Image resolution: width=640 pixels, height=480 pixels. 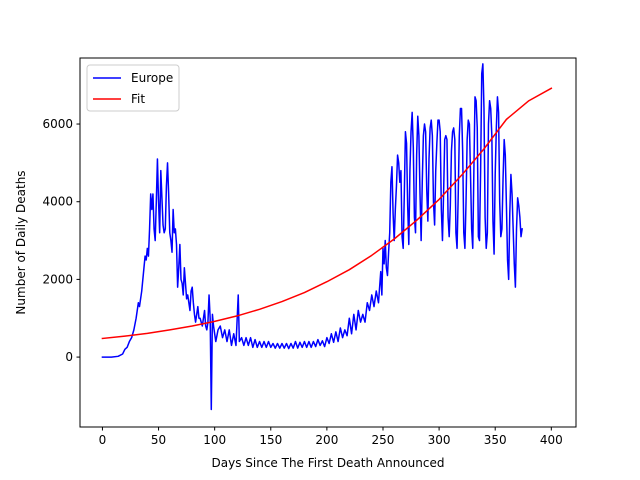 What do you see at coordinates (133, 88) in the screenshot?
I see `legend: Europe Fit` at bounding box center [133, 88].